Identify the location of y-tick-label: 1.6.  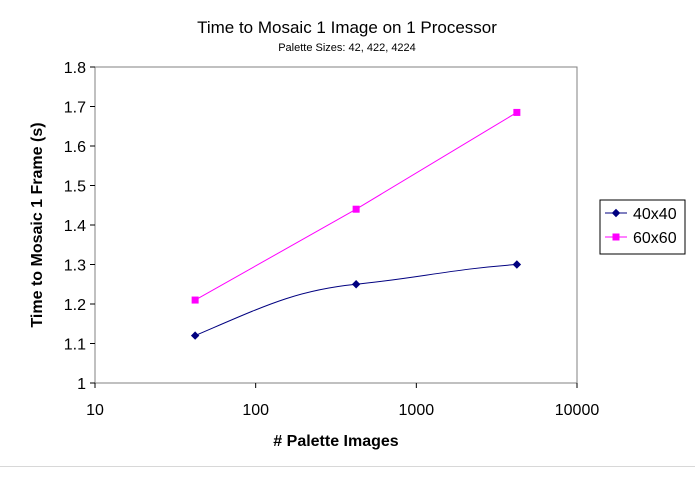
(75, 147).